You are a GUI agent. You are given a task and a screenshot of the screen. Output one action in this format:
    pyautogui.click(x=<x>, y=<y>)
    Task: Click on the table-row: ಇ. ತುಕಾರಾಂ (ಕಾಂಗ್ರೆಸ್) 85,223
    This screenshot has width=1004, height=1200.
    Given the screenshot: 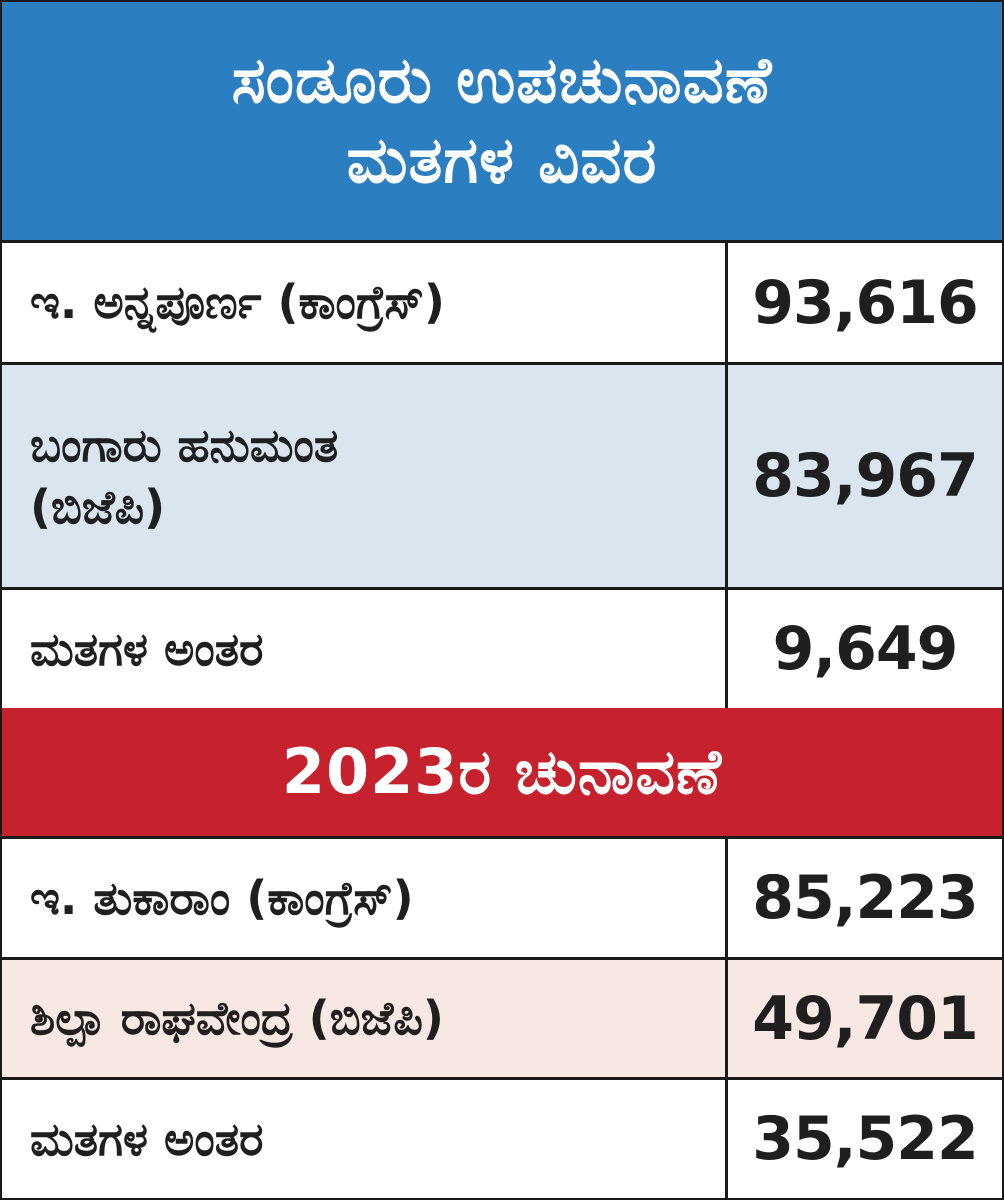 What is the action you would take?
    pyautogui.click(x=502, y=896)
    